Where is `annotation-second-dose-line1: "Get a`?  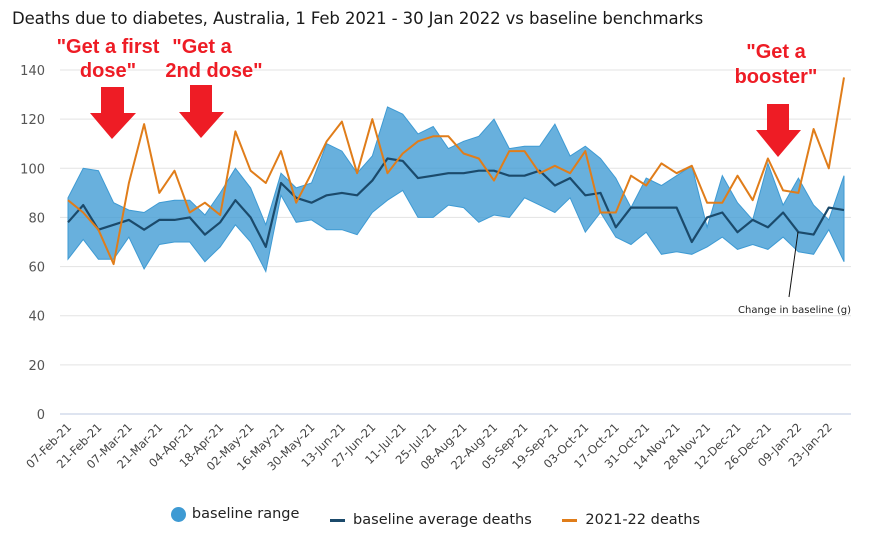 annotation-second-dose-line1: "Get a is located at coordinates (202, 47).